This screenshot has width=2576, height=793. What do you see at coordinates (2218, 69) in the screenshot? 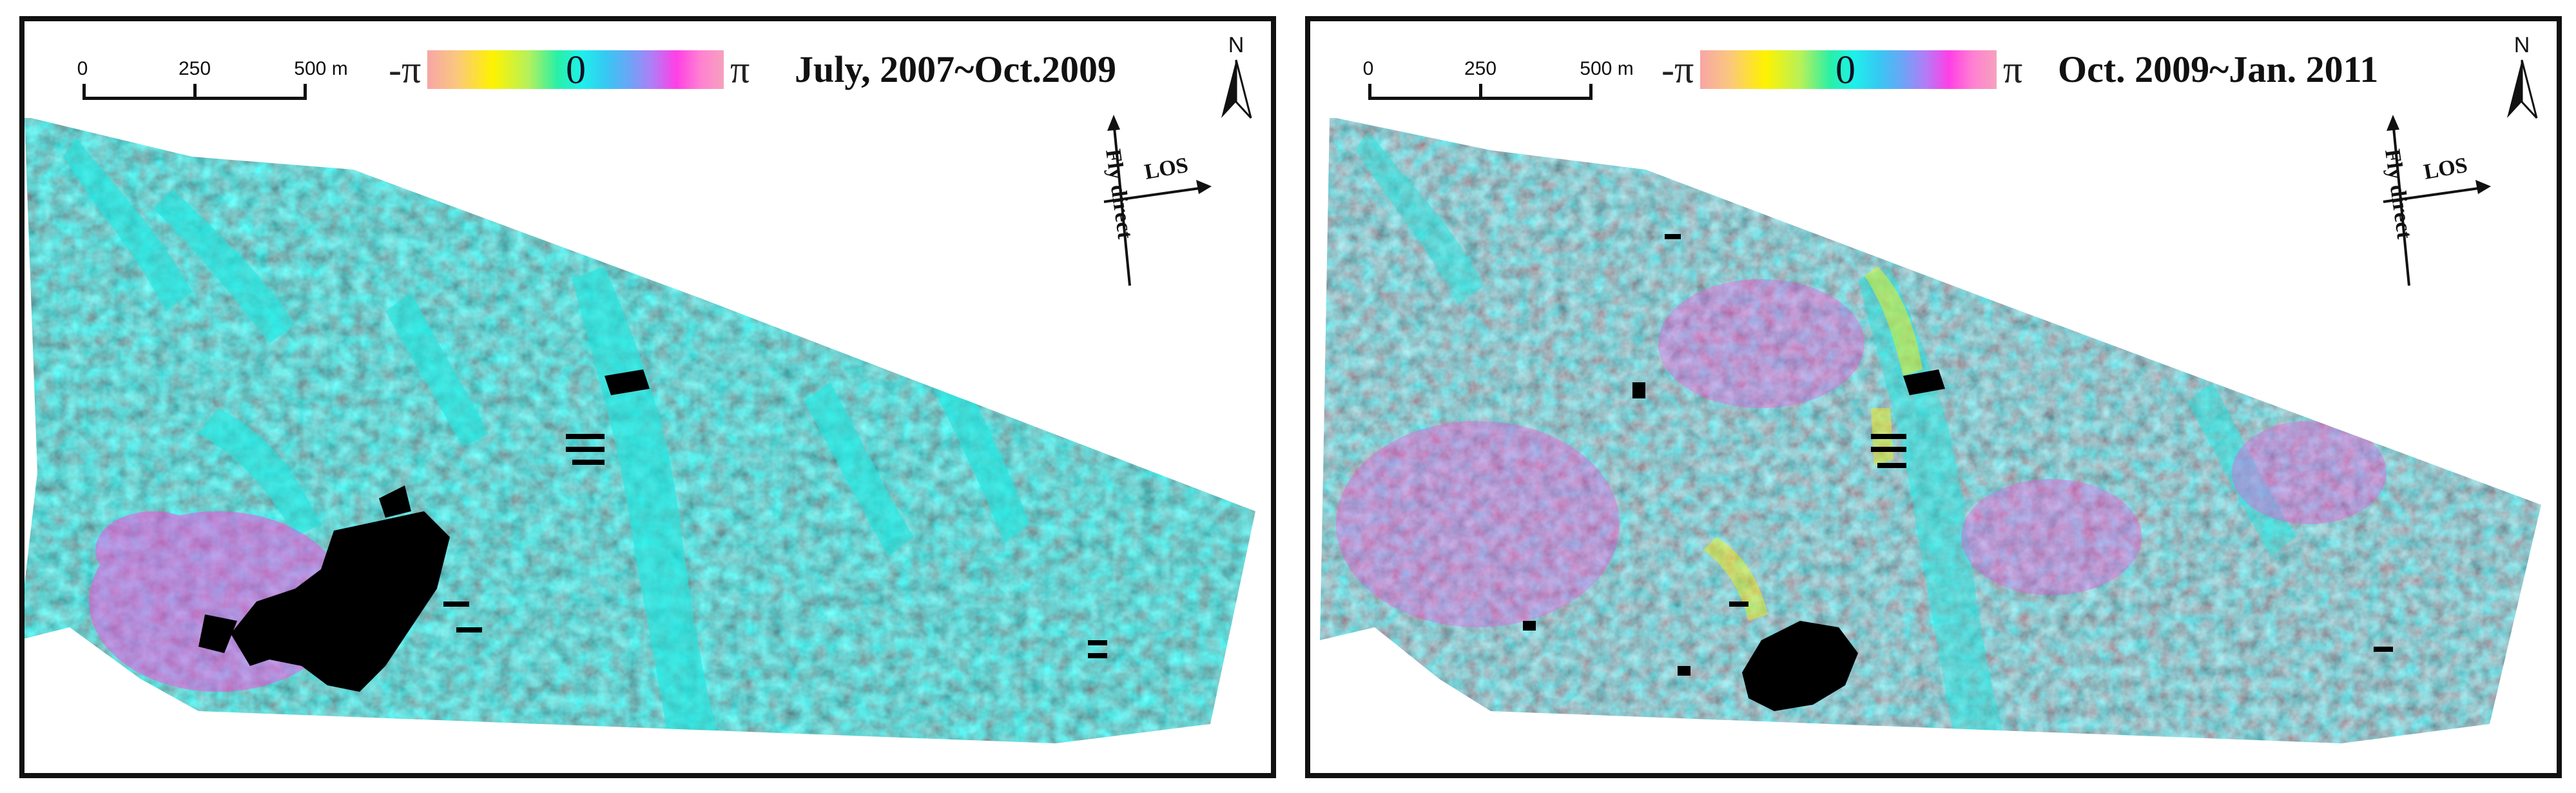
I see `period-title: Oct. 2009~Jan. 2011` at bounding box center [2218, 69].